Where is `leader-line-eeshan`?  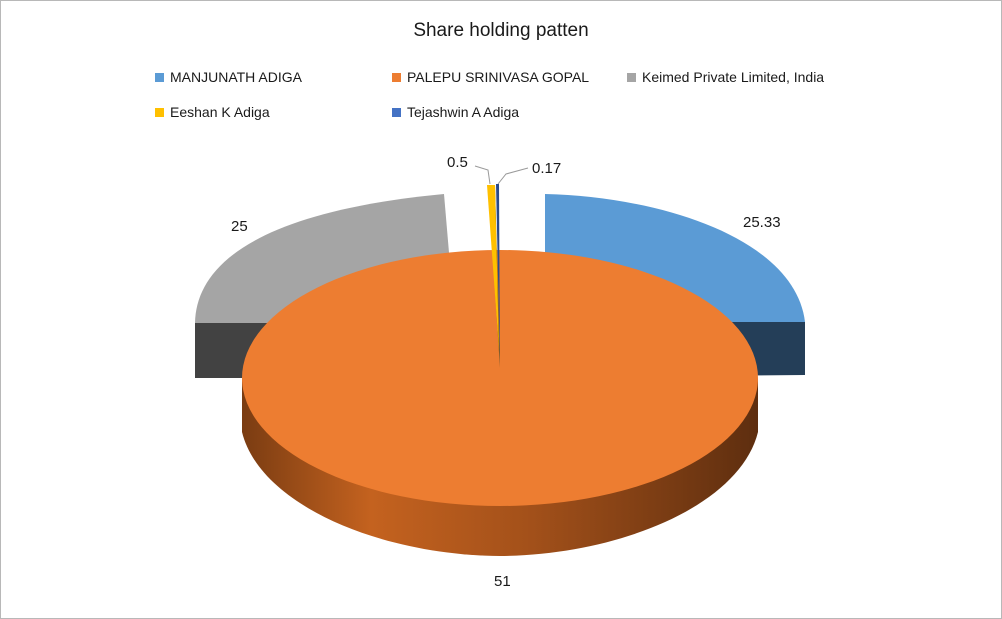 leader-line-eeshan is located at coordinates (482, 175).